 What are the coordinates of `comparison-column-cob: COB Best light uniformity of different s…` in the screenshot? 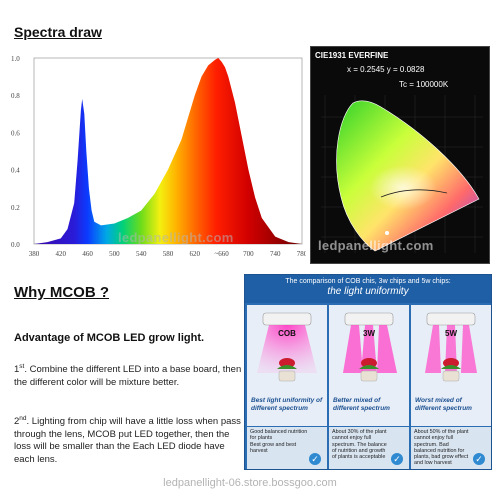 It's located at (287, 365).